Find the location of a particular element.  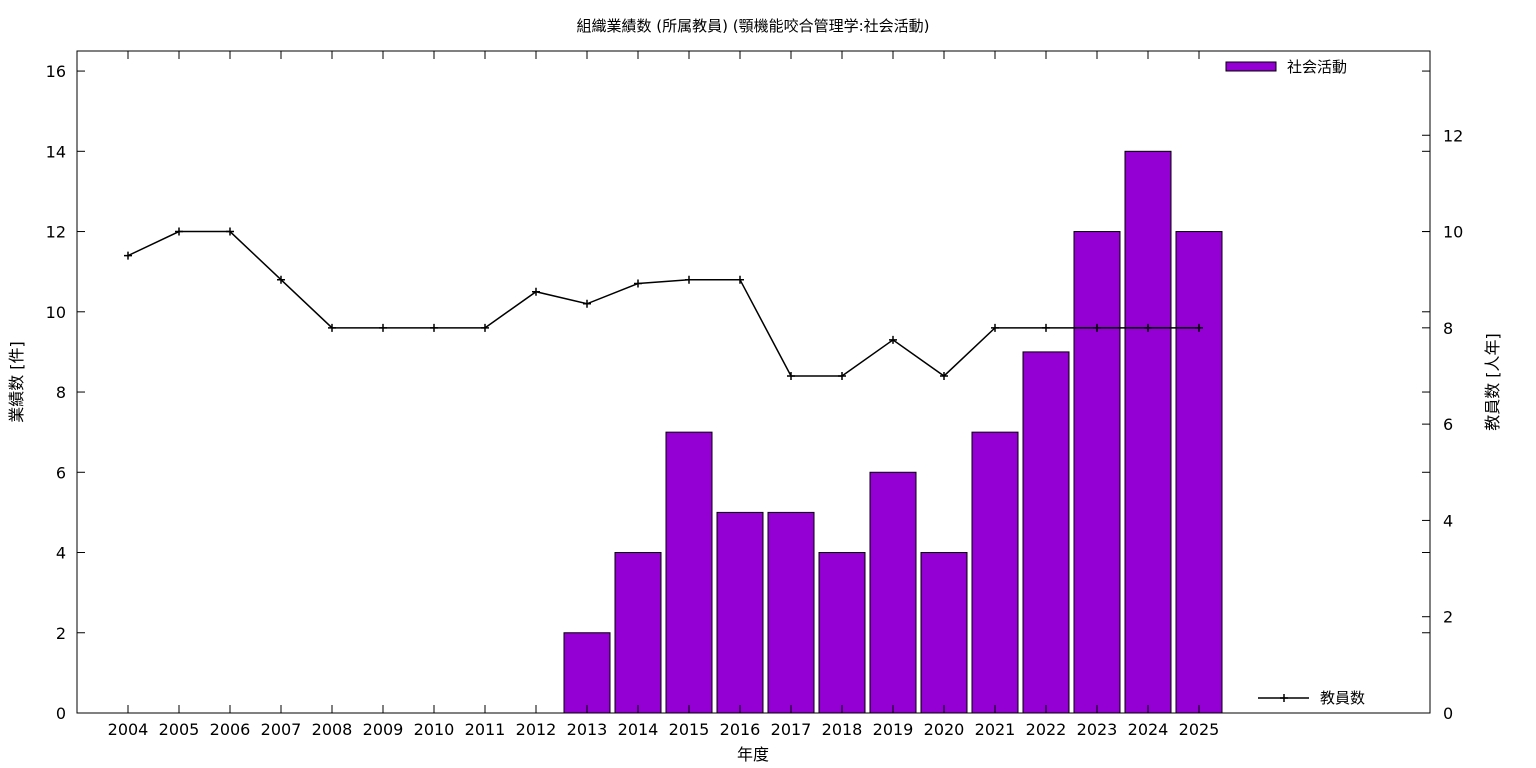

faculty-point-2011 is located at coordinates (485, 327).